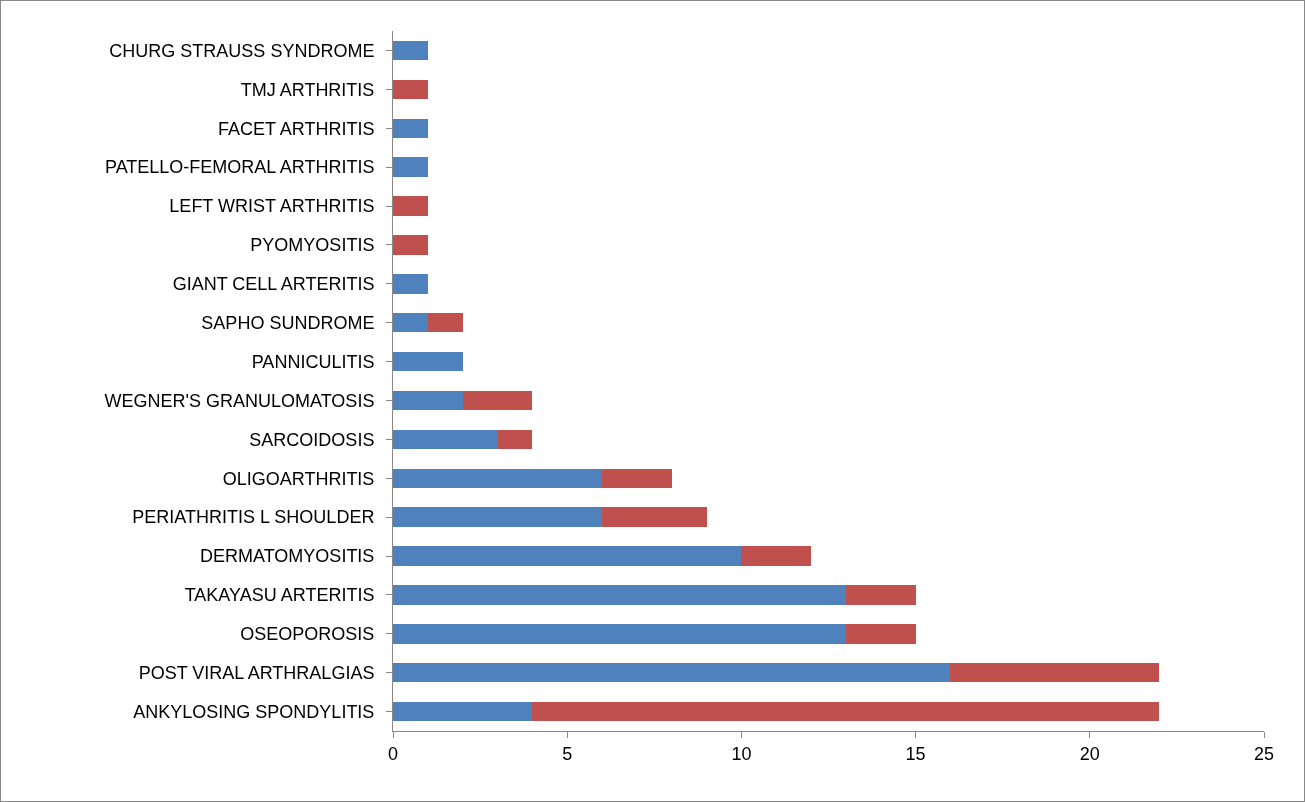  I want to click on x-tick-label: 5, so click(567, 753).